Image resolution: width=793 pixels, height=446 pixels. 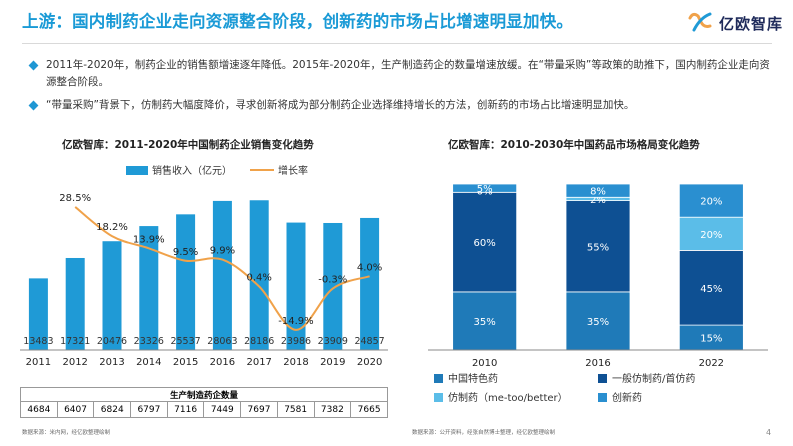 I want to click on company-count-cell: 7449, so click(x=222, y=409).